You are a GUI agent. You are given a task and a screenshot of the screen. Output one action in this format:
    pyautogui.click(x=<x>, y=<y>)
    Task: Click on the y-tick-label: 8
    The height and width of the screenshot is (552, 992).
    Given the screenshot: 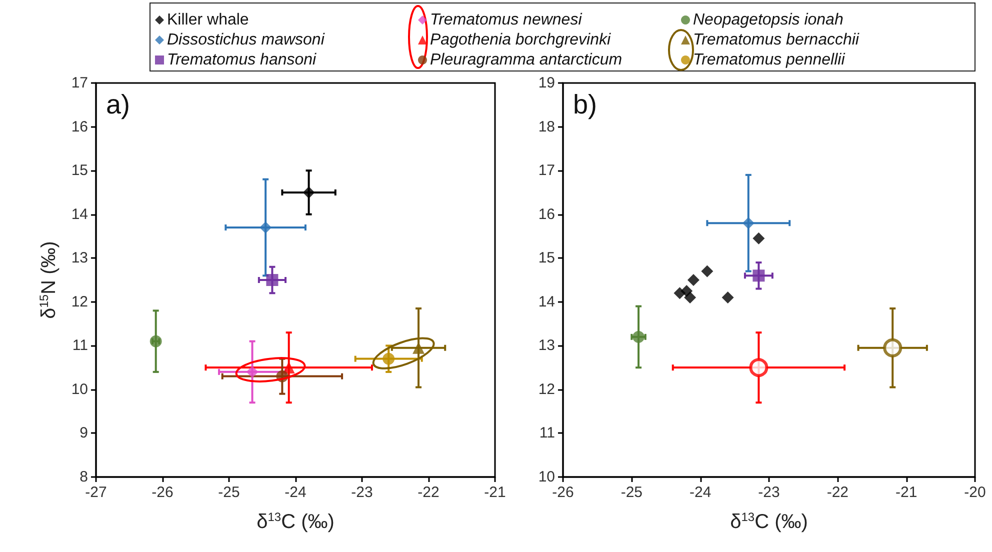 What is the action you would take?
    pyautogui.click(x=84, y=477)
    